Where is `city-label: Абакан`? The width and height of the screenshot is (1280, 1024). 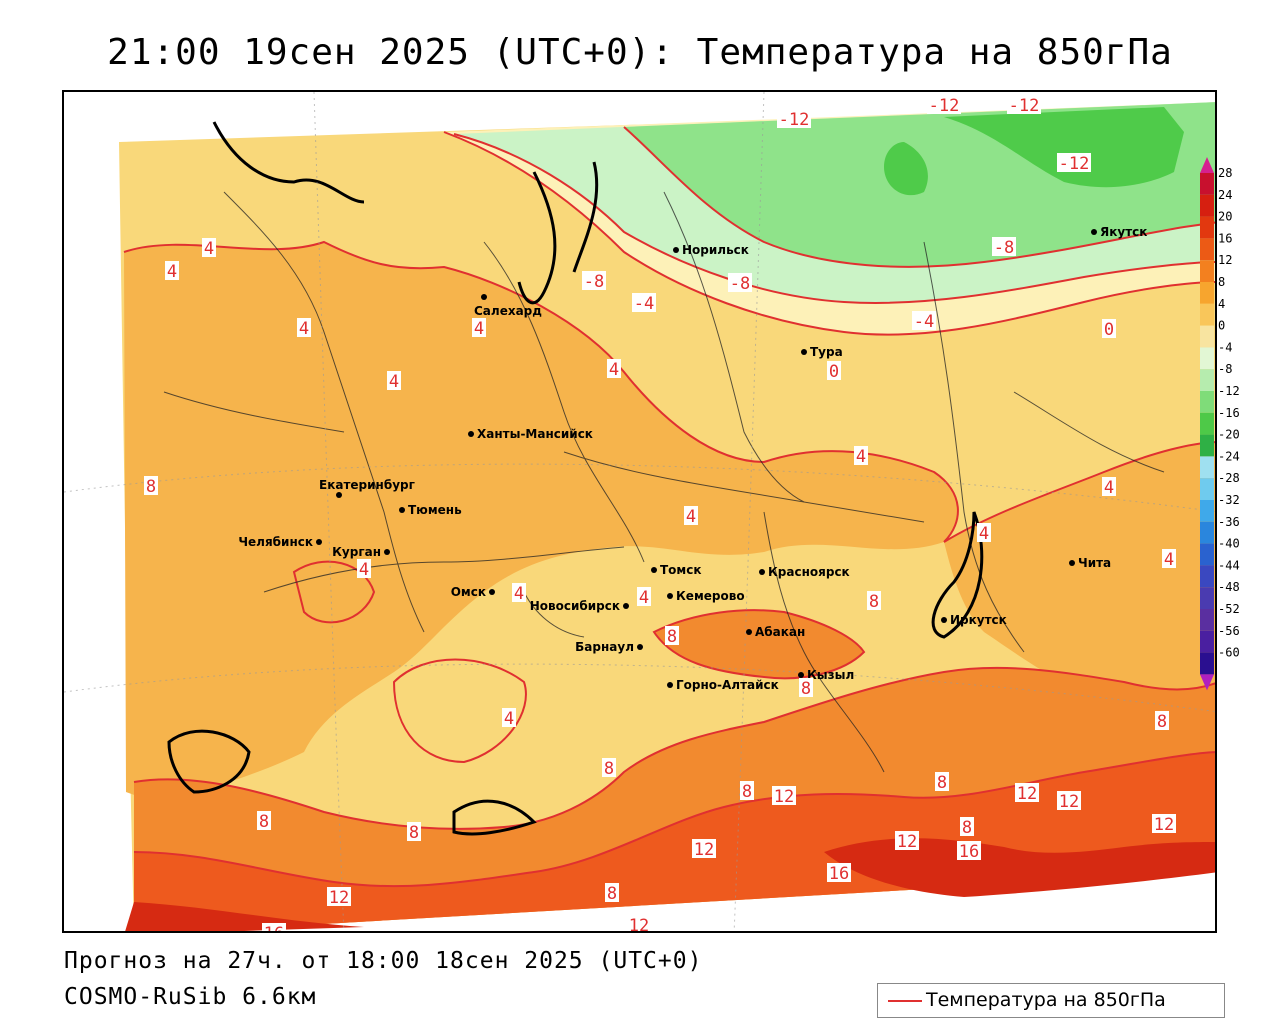
city-label: Абакан is located at coordinates (780, 632).